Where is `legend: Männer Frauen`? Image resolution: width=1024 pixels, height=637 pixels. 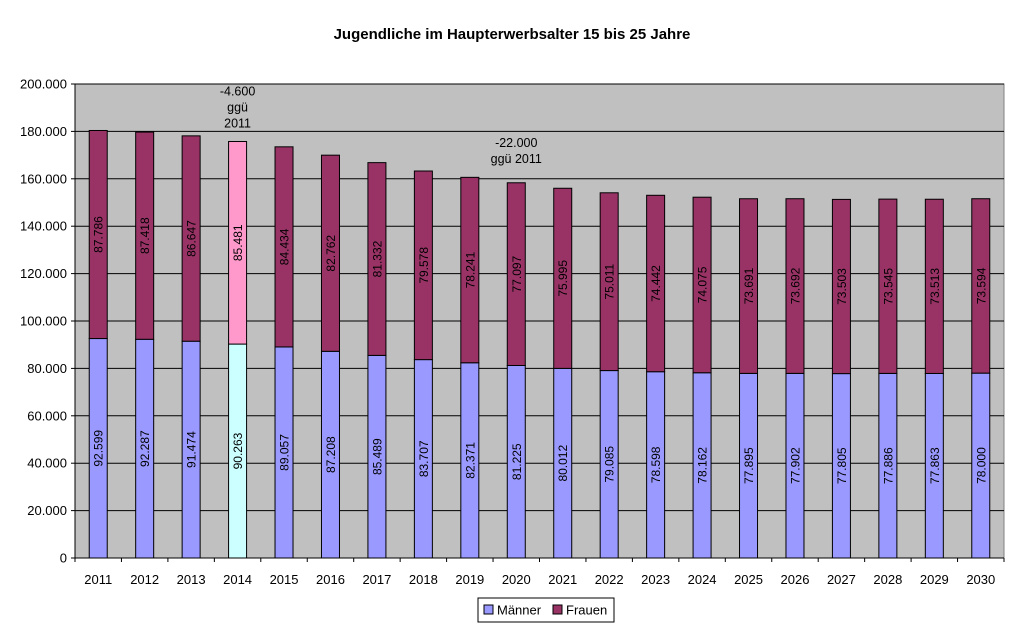 legend: Männer Frauen is located at coordinates (546, 610).